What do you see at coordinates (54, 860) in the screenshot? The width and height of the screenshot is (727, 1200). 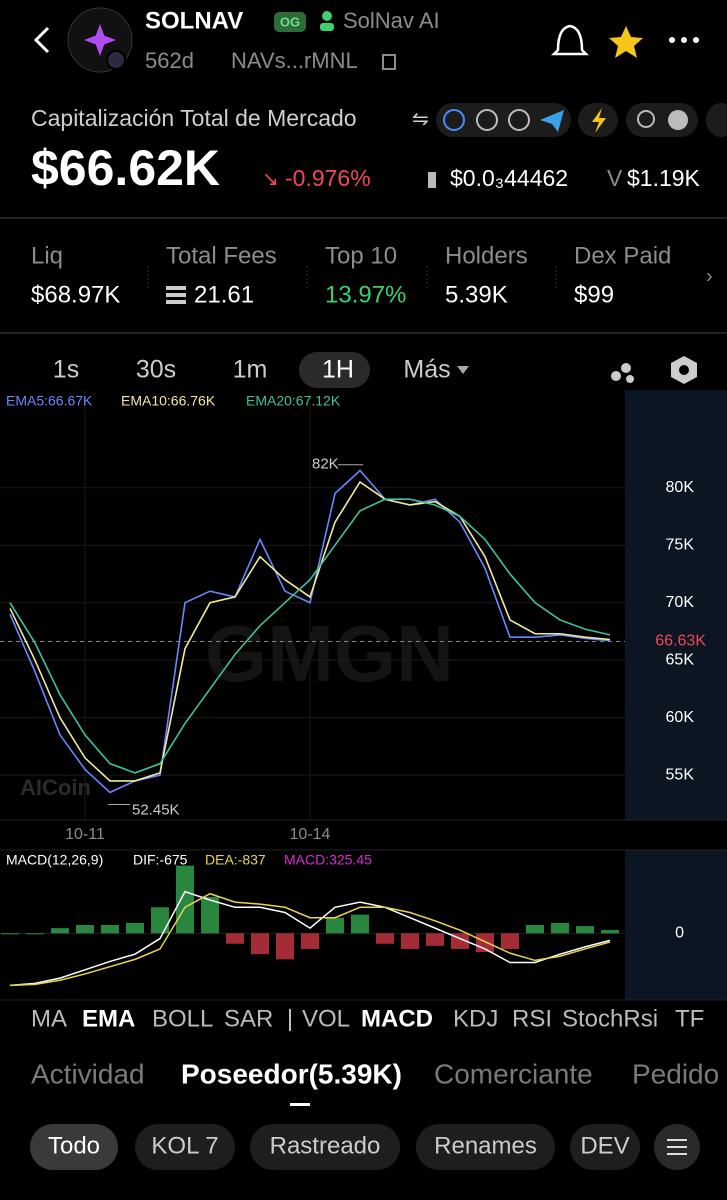 I see `macd-title: MACD(12,26,9)` at bounding box center [54, 860].